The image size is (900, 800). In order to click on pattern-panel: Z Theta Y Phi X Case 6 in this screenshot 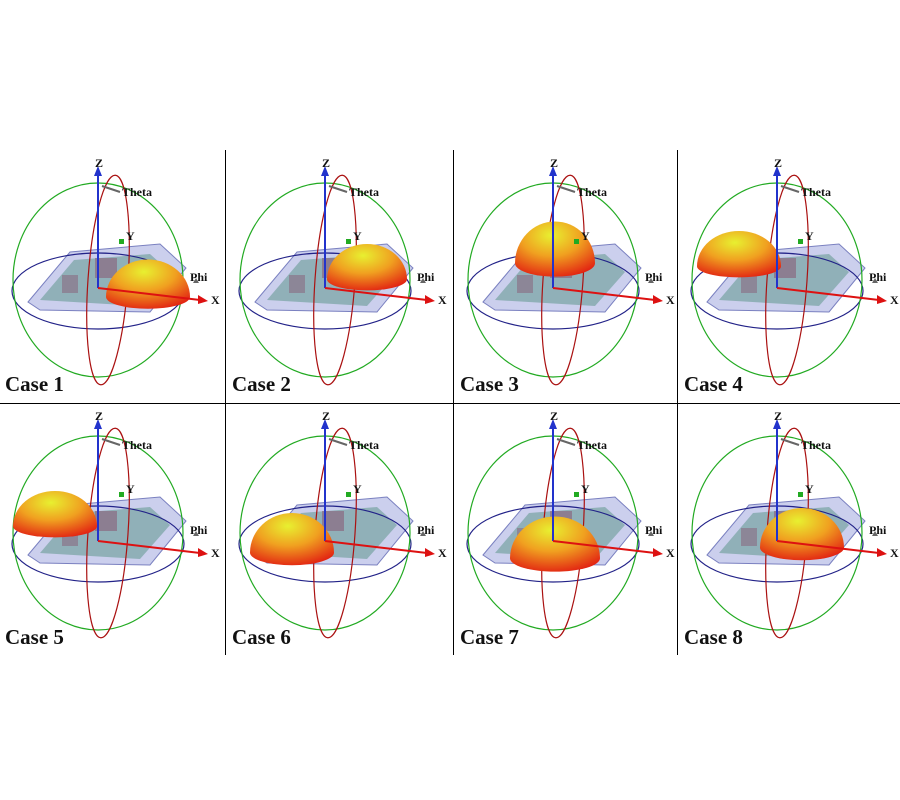, I will do `click(340, 529)`.